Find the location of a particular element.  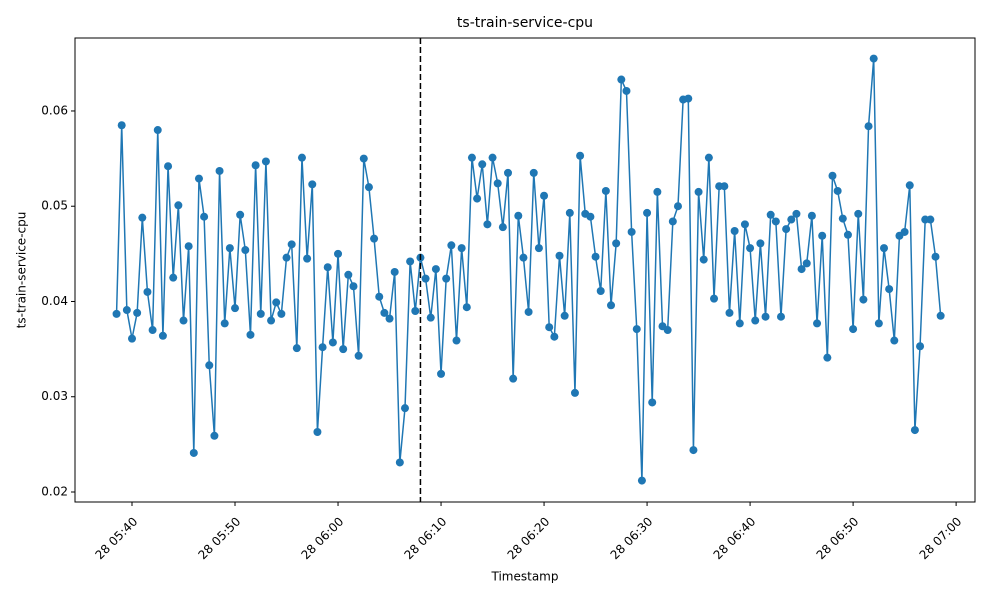

chart-title: ts-train-service-cpu is located at coordinates (525, 23).